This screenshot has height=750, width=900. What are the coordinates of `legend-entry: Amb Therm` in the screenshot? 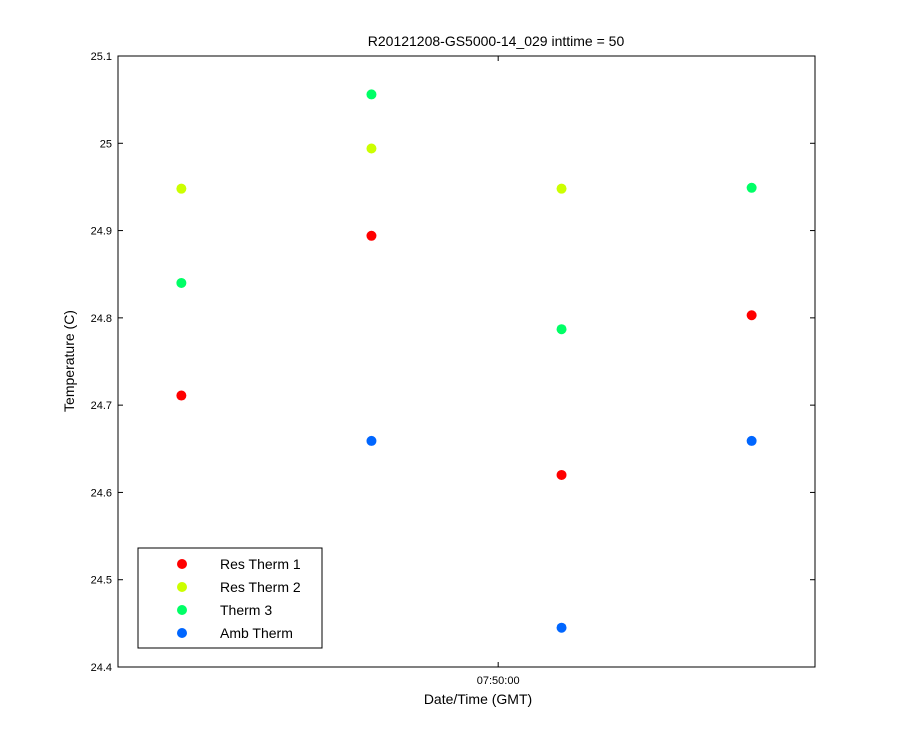 It's located at (256, 633).